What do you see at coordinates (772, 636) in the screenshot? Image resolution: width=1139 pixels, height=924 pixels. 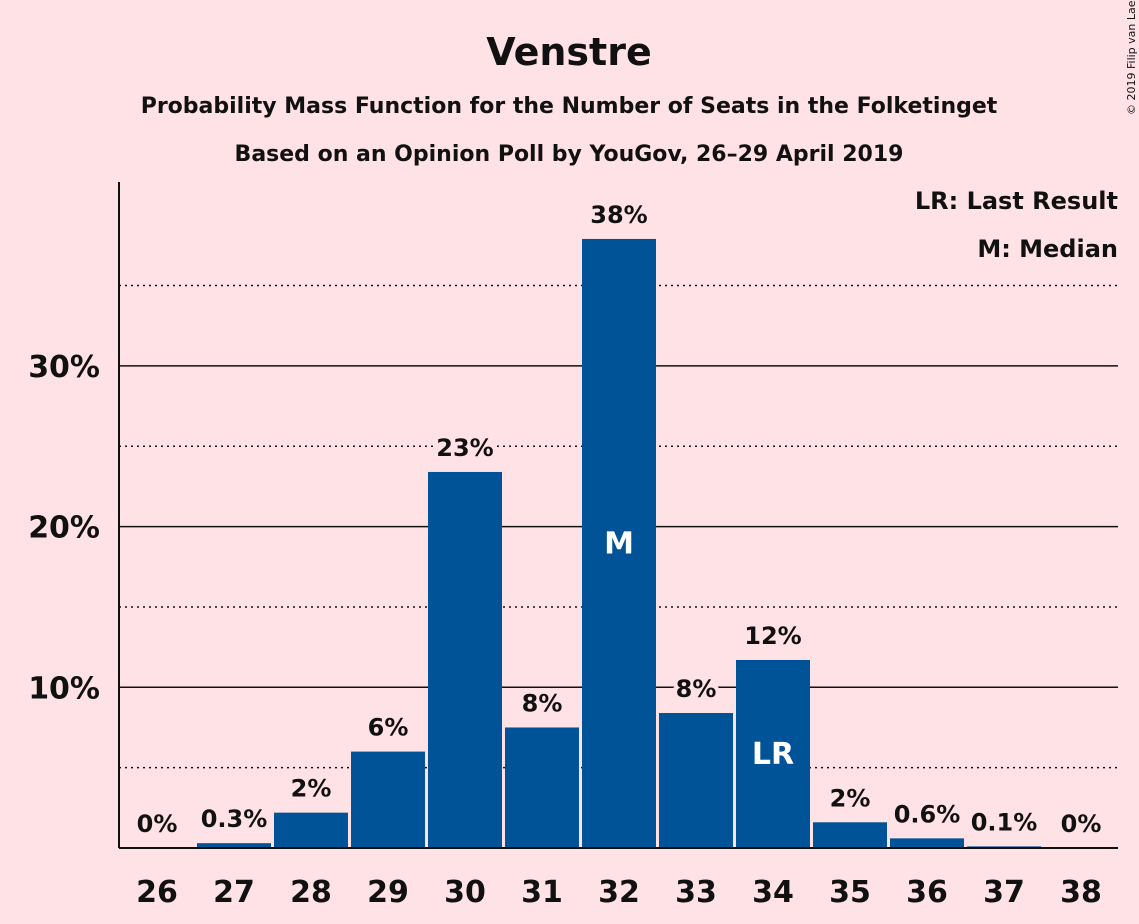 I see `bar-value-label: 12%` at bounding box center [772, 636].